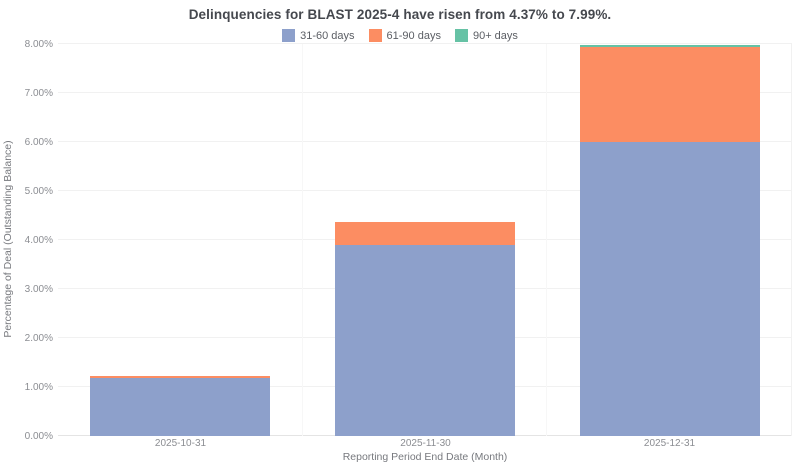 The width and height of the screenshot is (800, 467). What do you see at coordinates (38, 289) in the screenshot?
I see `y-tick-label-3.00%: 3.00%` at bounding box center [38, 289].